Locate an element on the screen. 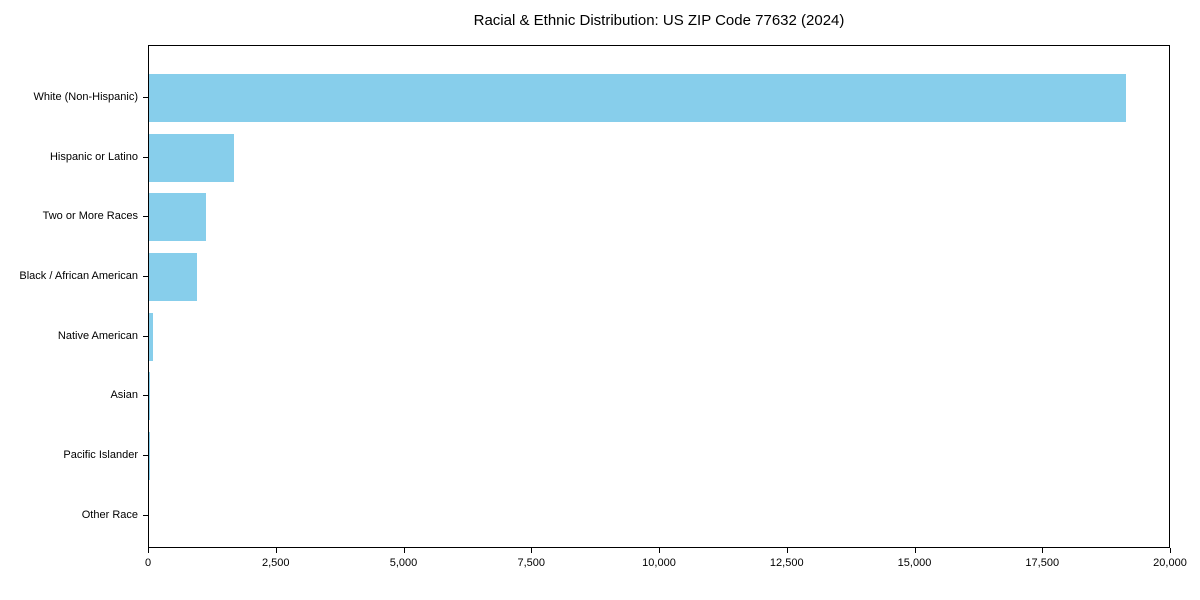 The image size is (1200, 600). y-tick-label-white-non-hispanic: White (Non-Hispanic) is located at coordinates (85, 96).